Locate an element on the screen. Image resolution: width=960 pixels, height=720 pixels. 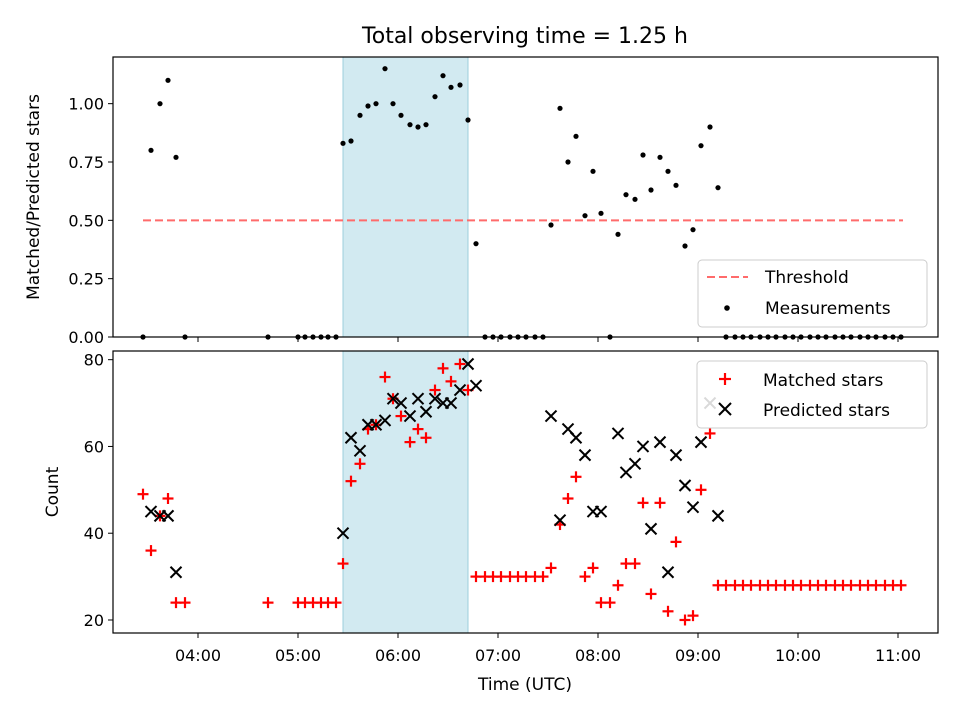
top-shaded-region is located at coordinates (405, 197).